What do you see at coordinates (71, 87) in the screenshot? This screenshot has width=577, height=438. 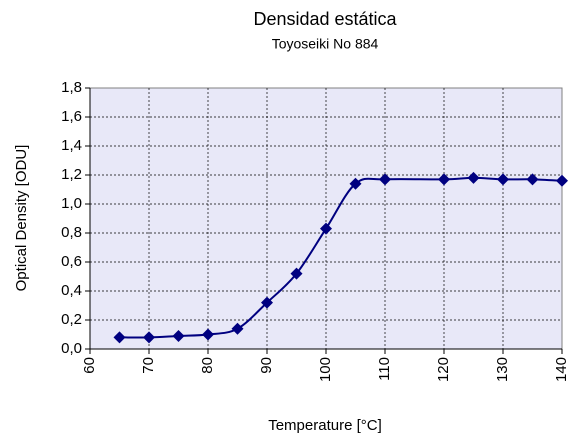 I see `y-tick-label: 1,8` at bounding box center [71, 87].